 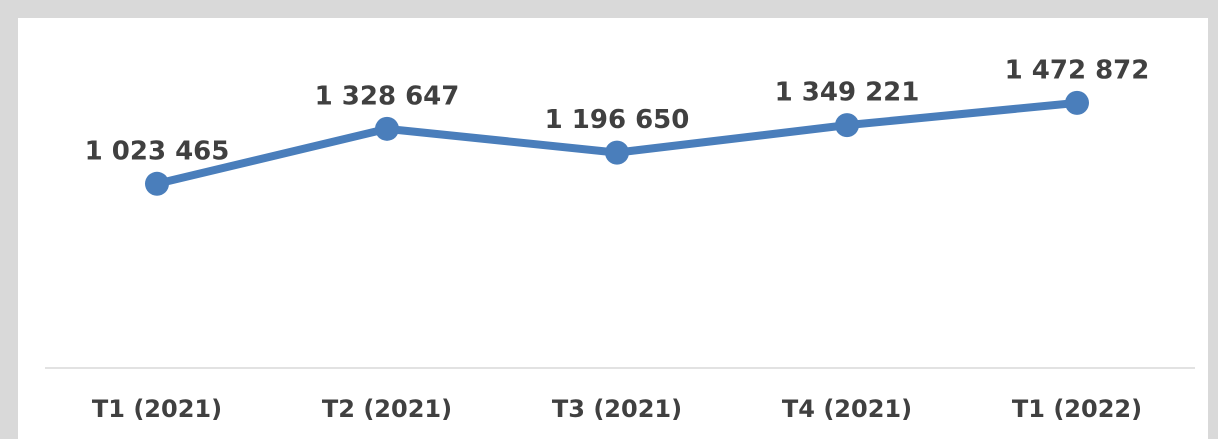 What do you see at coordinates (157, 409) in the screenshot?
I see `x-tick-label: T1 (2021)` at bounding box center [157, 409].